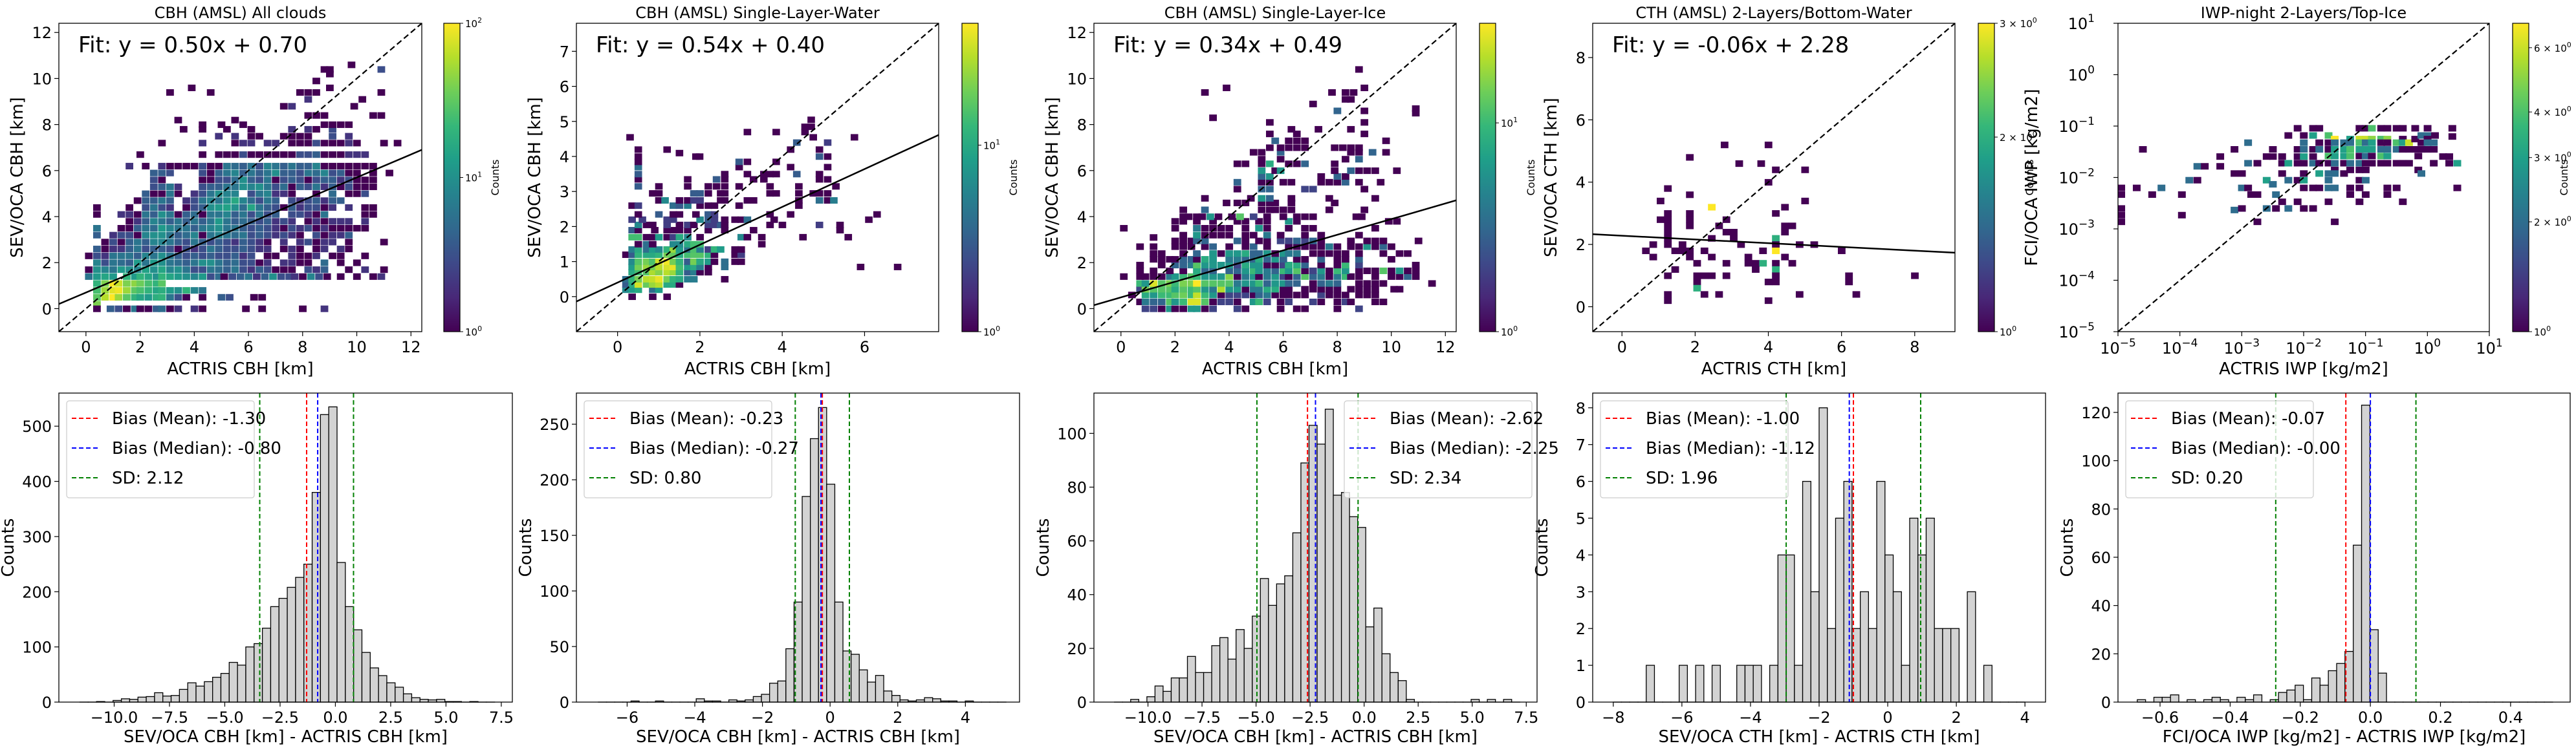 The image size is (2576, 748). Describe the element at coordinates (757, 13) in the screenshot. I see `chart-title: CBH (AMSL) Single-Layer-Water` at that location.